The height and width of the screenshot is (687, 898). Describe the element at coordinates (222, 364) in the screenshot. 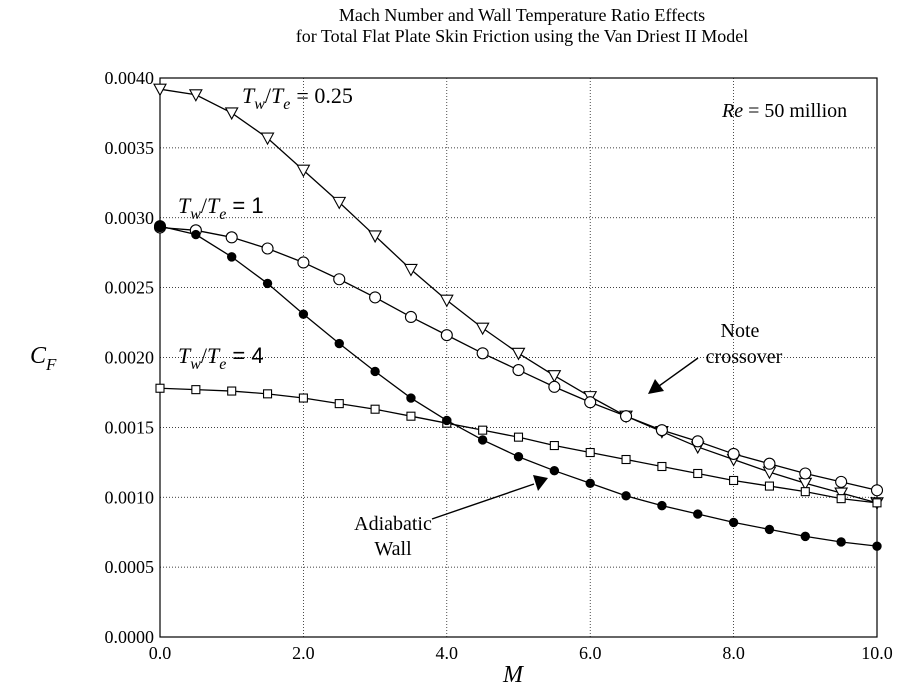

I see `label-tw-4-esub: e` at that location.